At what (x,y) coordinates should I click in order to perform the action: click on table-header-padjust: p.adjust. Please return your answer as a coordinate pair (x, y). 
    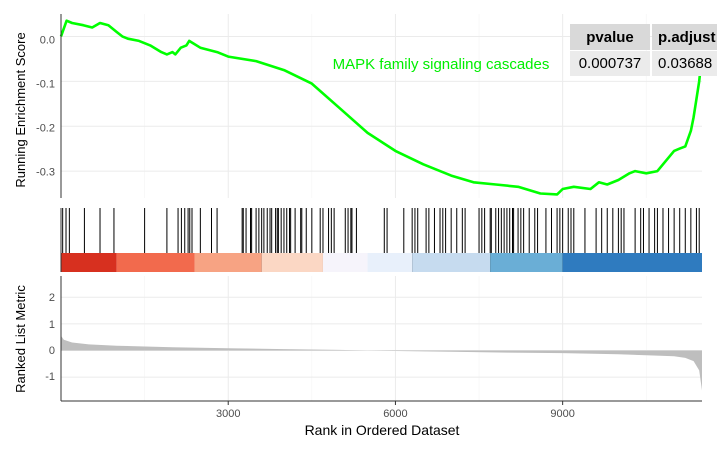
    Looking at the image, I should click on (687, 37).